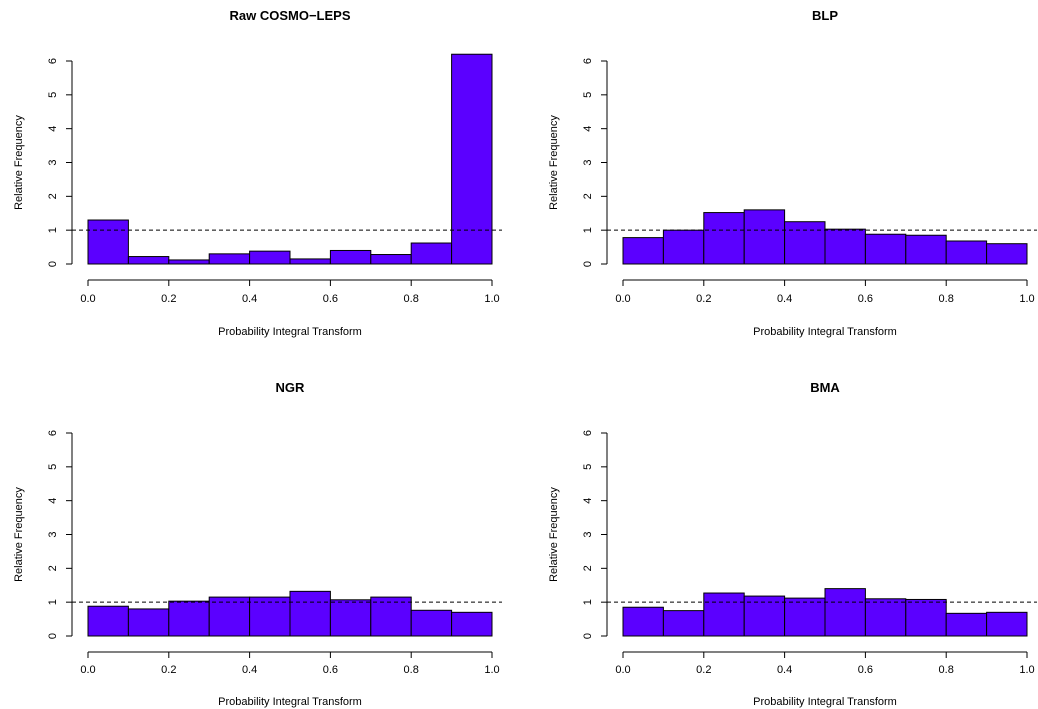 The height and width of the screenshot is (709, 1038). What do you see at coordinates (825, 15) in the screenshot?
I see `panel-title: BLP` at bounding box center [825, 15].